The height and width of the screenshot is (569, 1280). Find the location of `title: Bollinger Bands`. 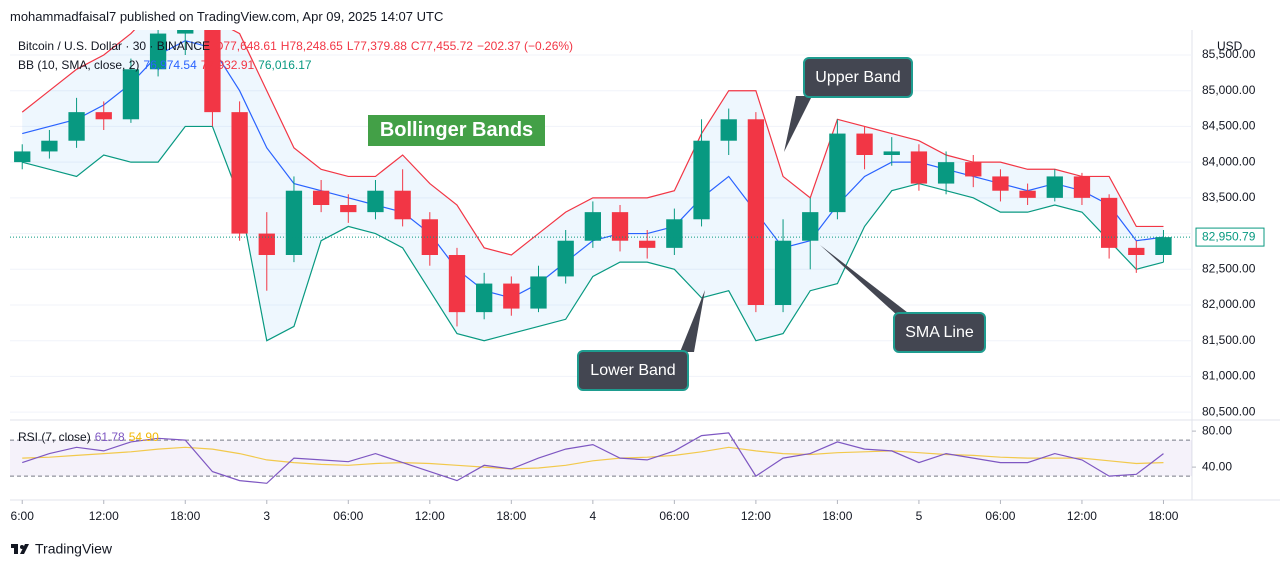

title: Bollinger Bands is located at coordinates (456, 130).